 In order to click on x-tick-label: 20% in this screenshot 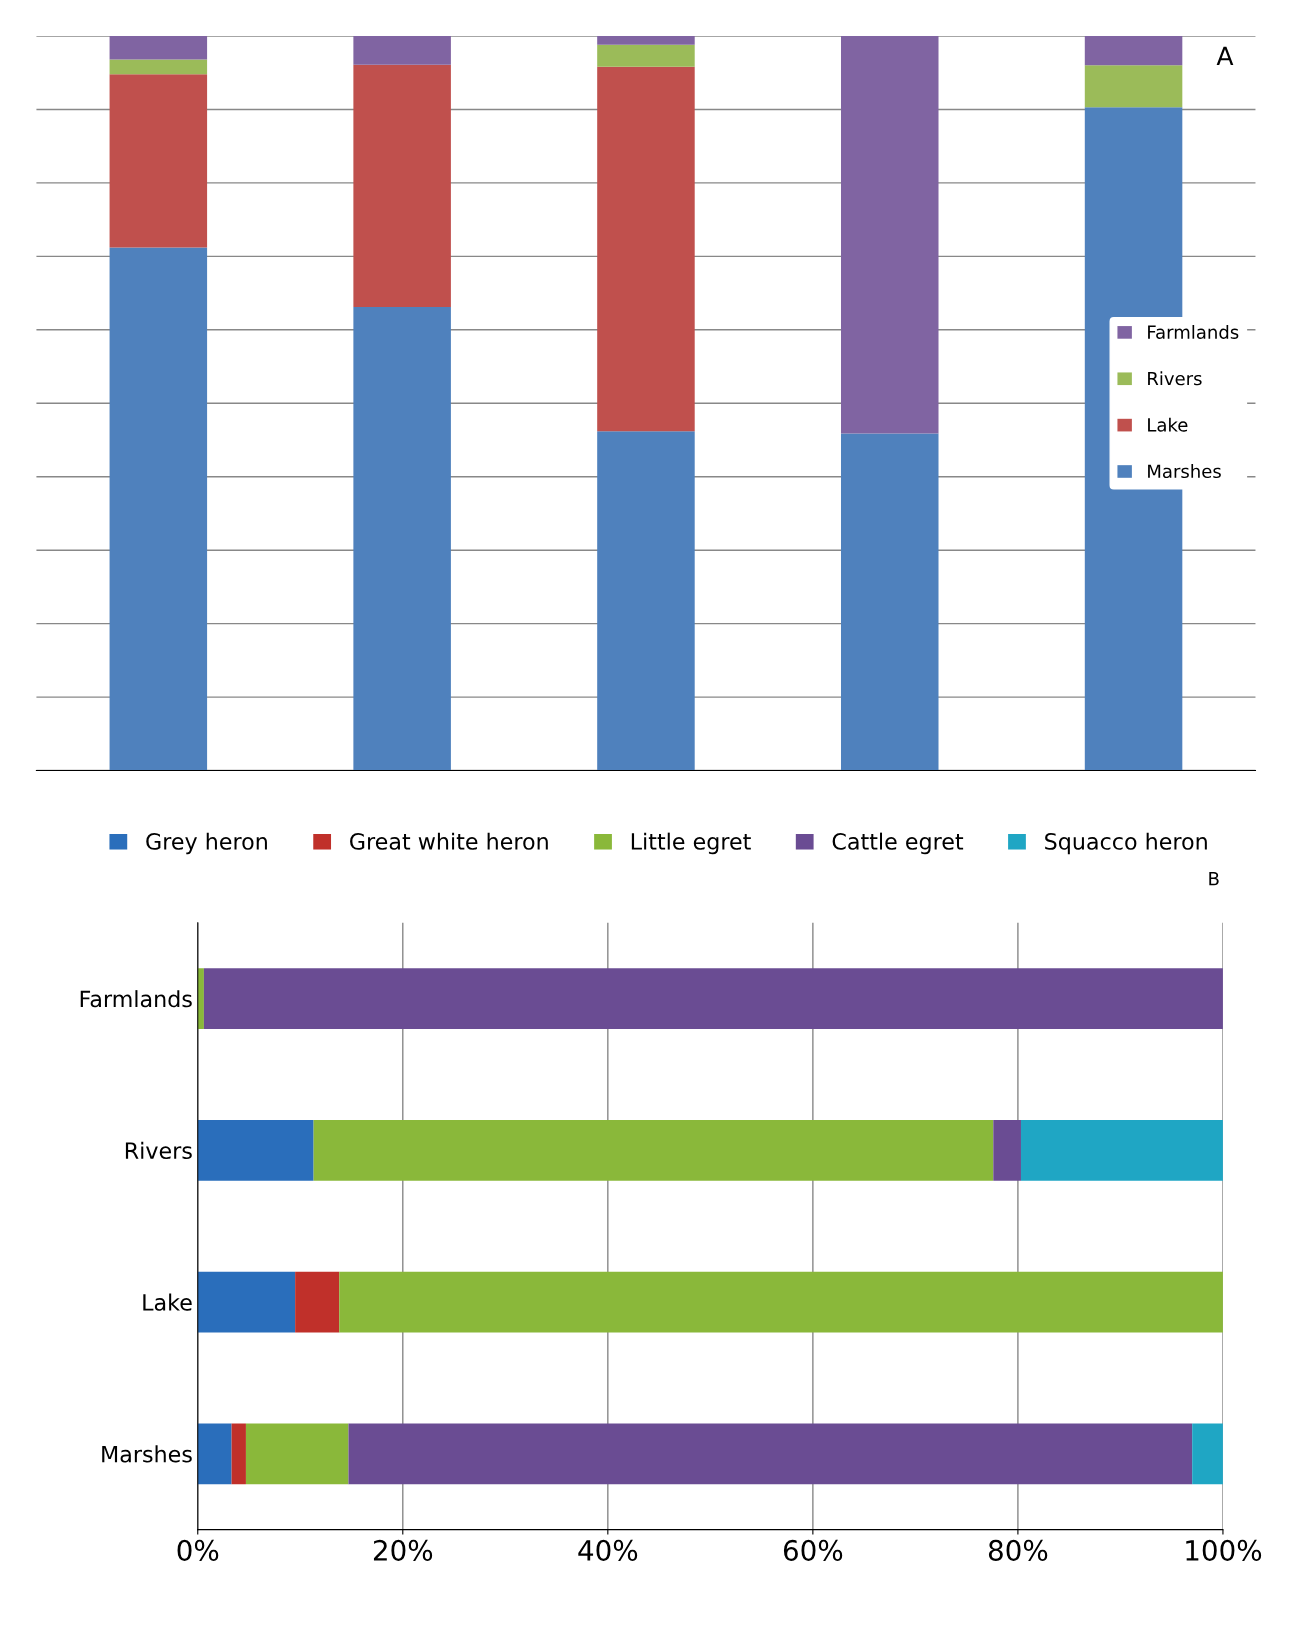, I will do `click(403, 1550)`.